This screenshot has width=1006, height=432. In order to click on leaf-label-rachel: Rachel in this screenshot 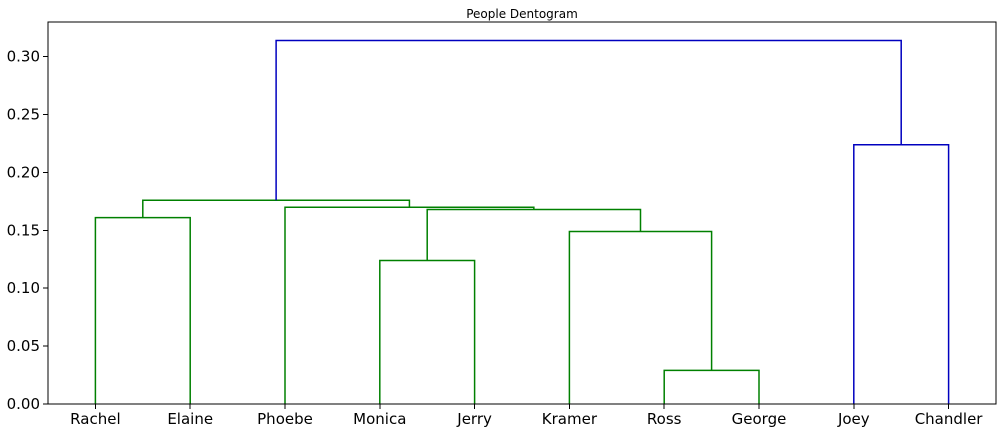, I will do `click(95, 419)`.